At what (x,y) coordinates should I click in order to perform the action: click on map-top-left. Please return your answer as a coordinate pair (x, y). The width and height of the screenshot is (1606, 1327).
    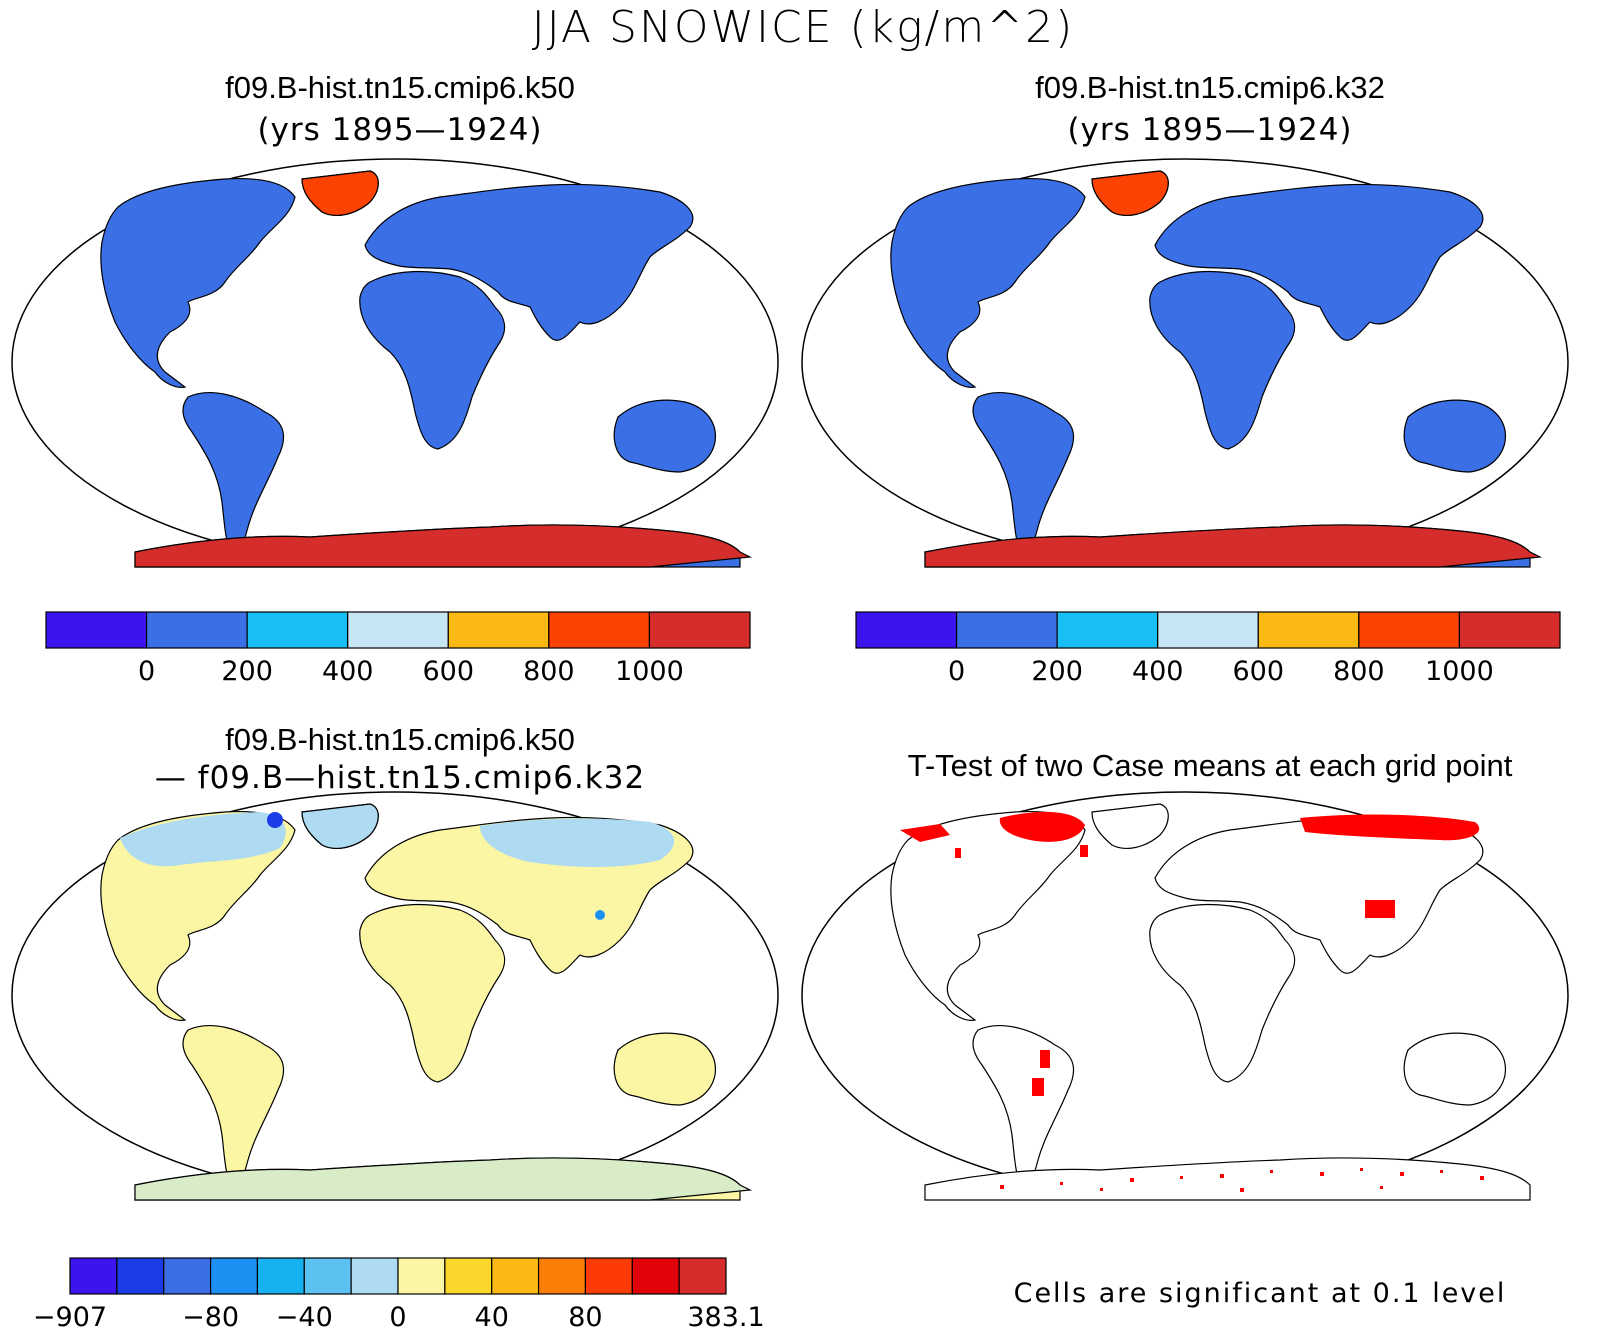
    Looking at the image, I should click on (395, 363).